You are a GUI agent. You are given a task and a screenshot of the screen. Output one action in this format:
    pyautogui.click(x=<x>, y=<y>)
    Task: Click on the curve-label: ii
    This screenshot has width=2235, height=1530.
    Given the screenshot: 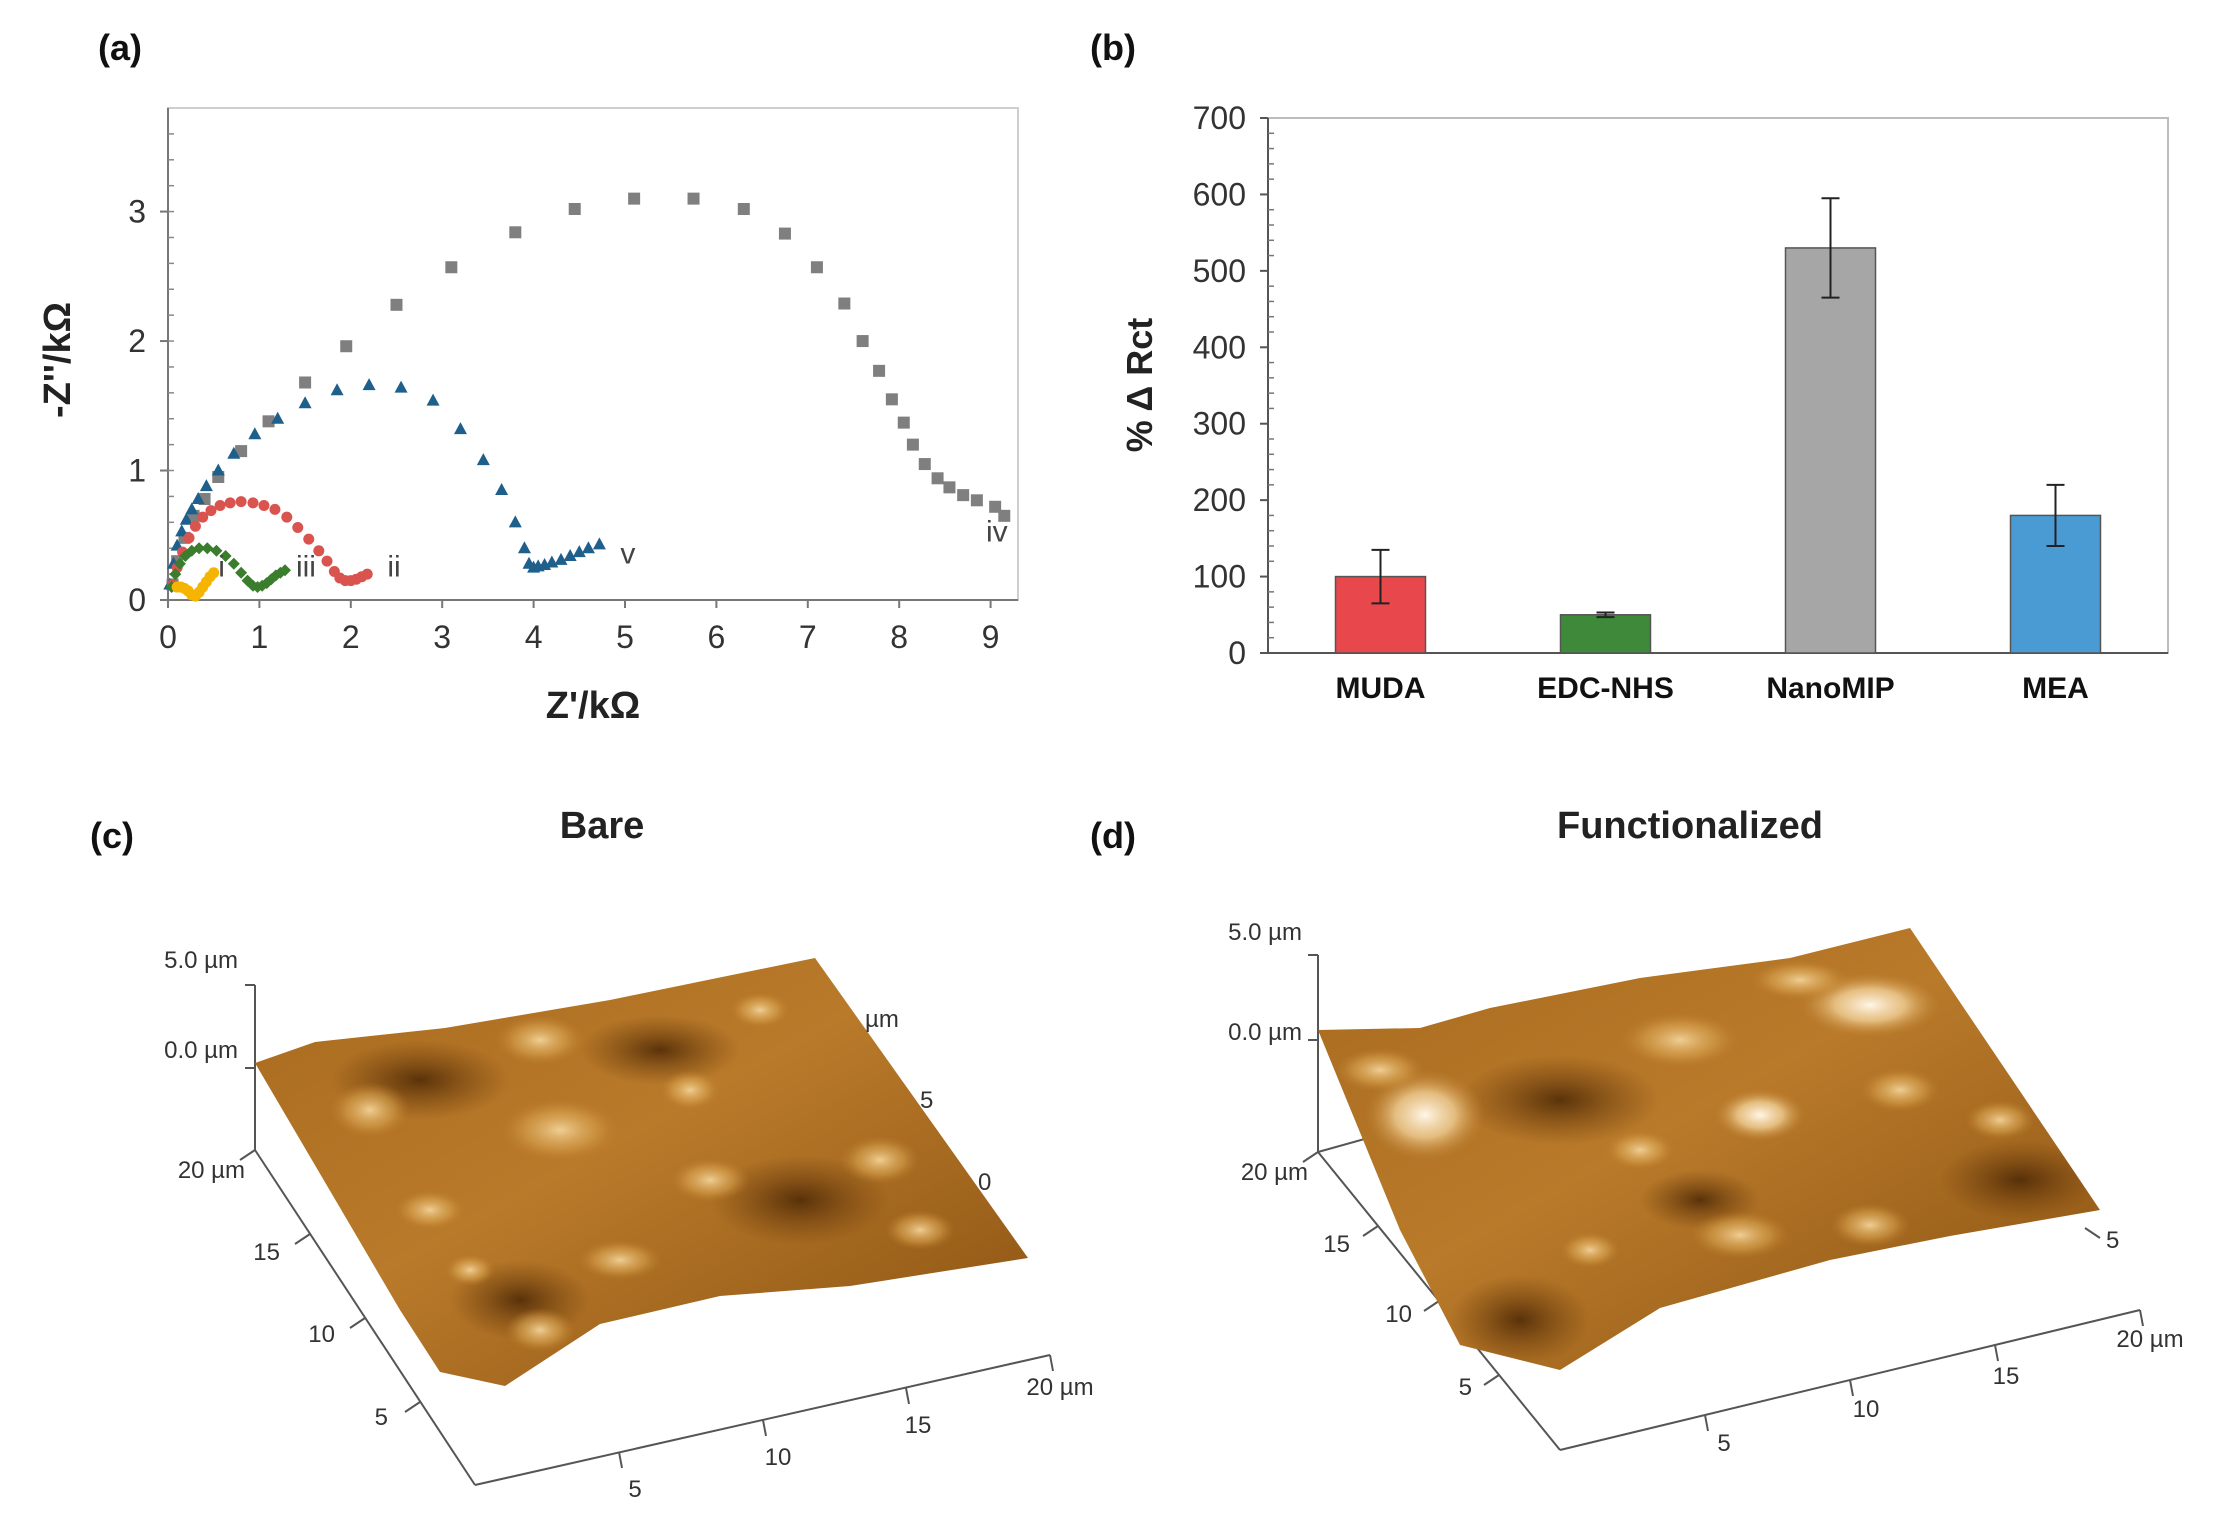 What is the action you would take?
    pyautogui.click(x=393, y=567)
    